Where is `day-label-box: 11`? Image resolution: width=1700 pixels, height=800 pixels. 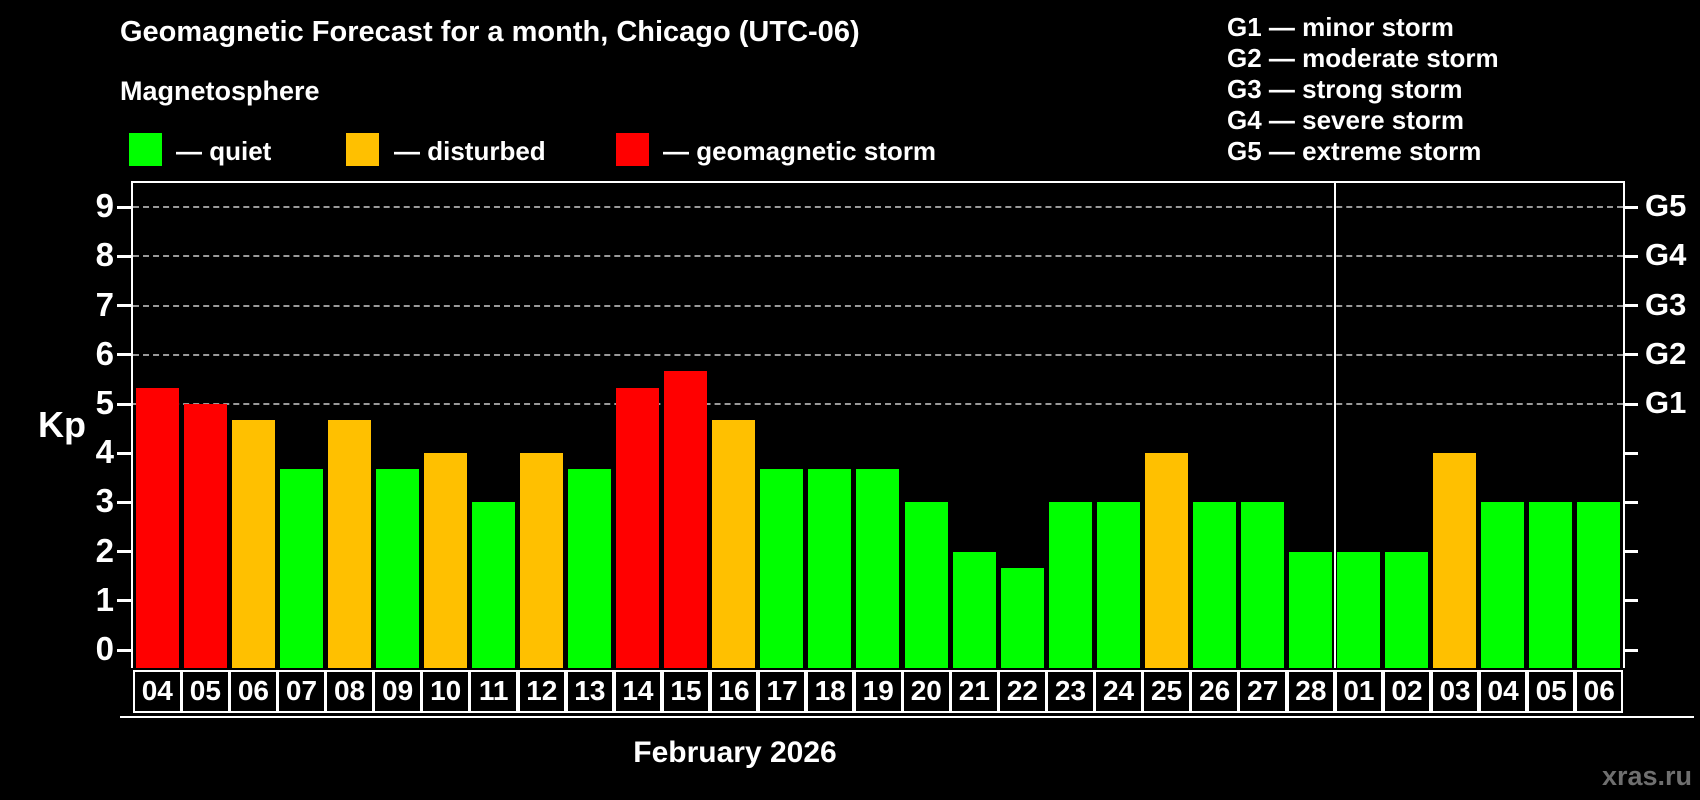
day-label-box: 11 is located at coordinates (493, 691).